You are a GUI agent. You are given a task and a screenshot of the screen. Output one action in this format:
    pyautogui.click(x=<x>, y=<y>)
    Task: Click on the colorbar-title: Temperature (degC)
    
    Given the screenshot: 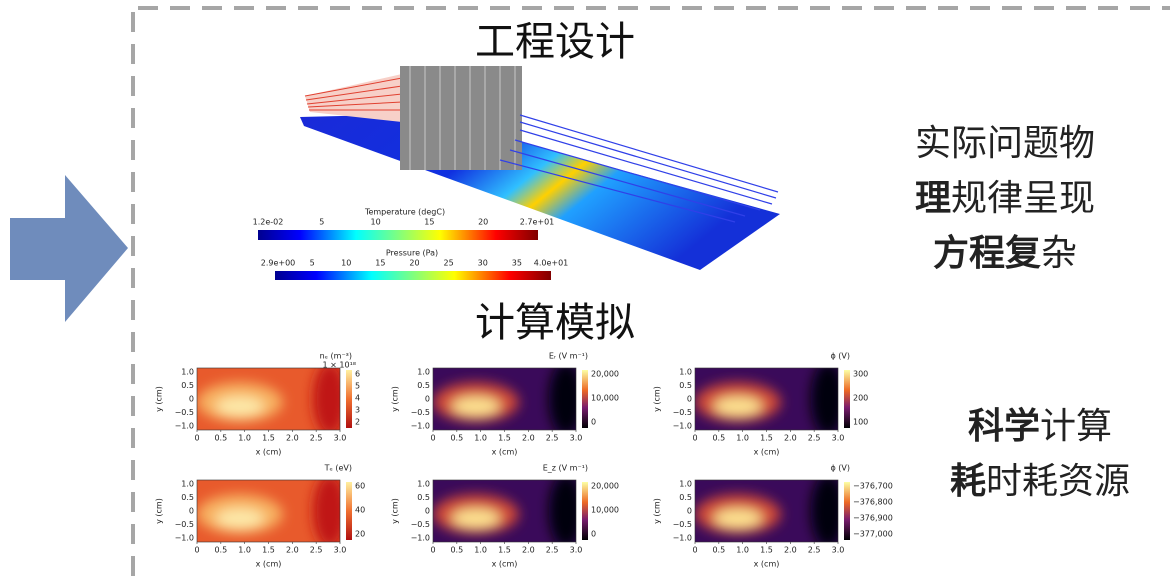 What is the action you would take?
    pyautogui.click(x=404, y=212)
    